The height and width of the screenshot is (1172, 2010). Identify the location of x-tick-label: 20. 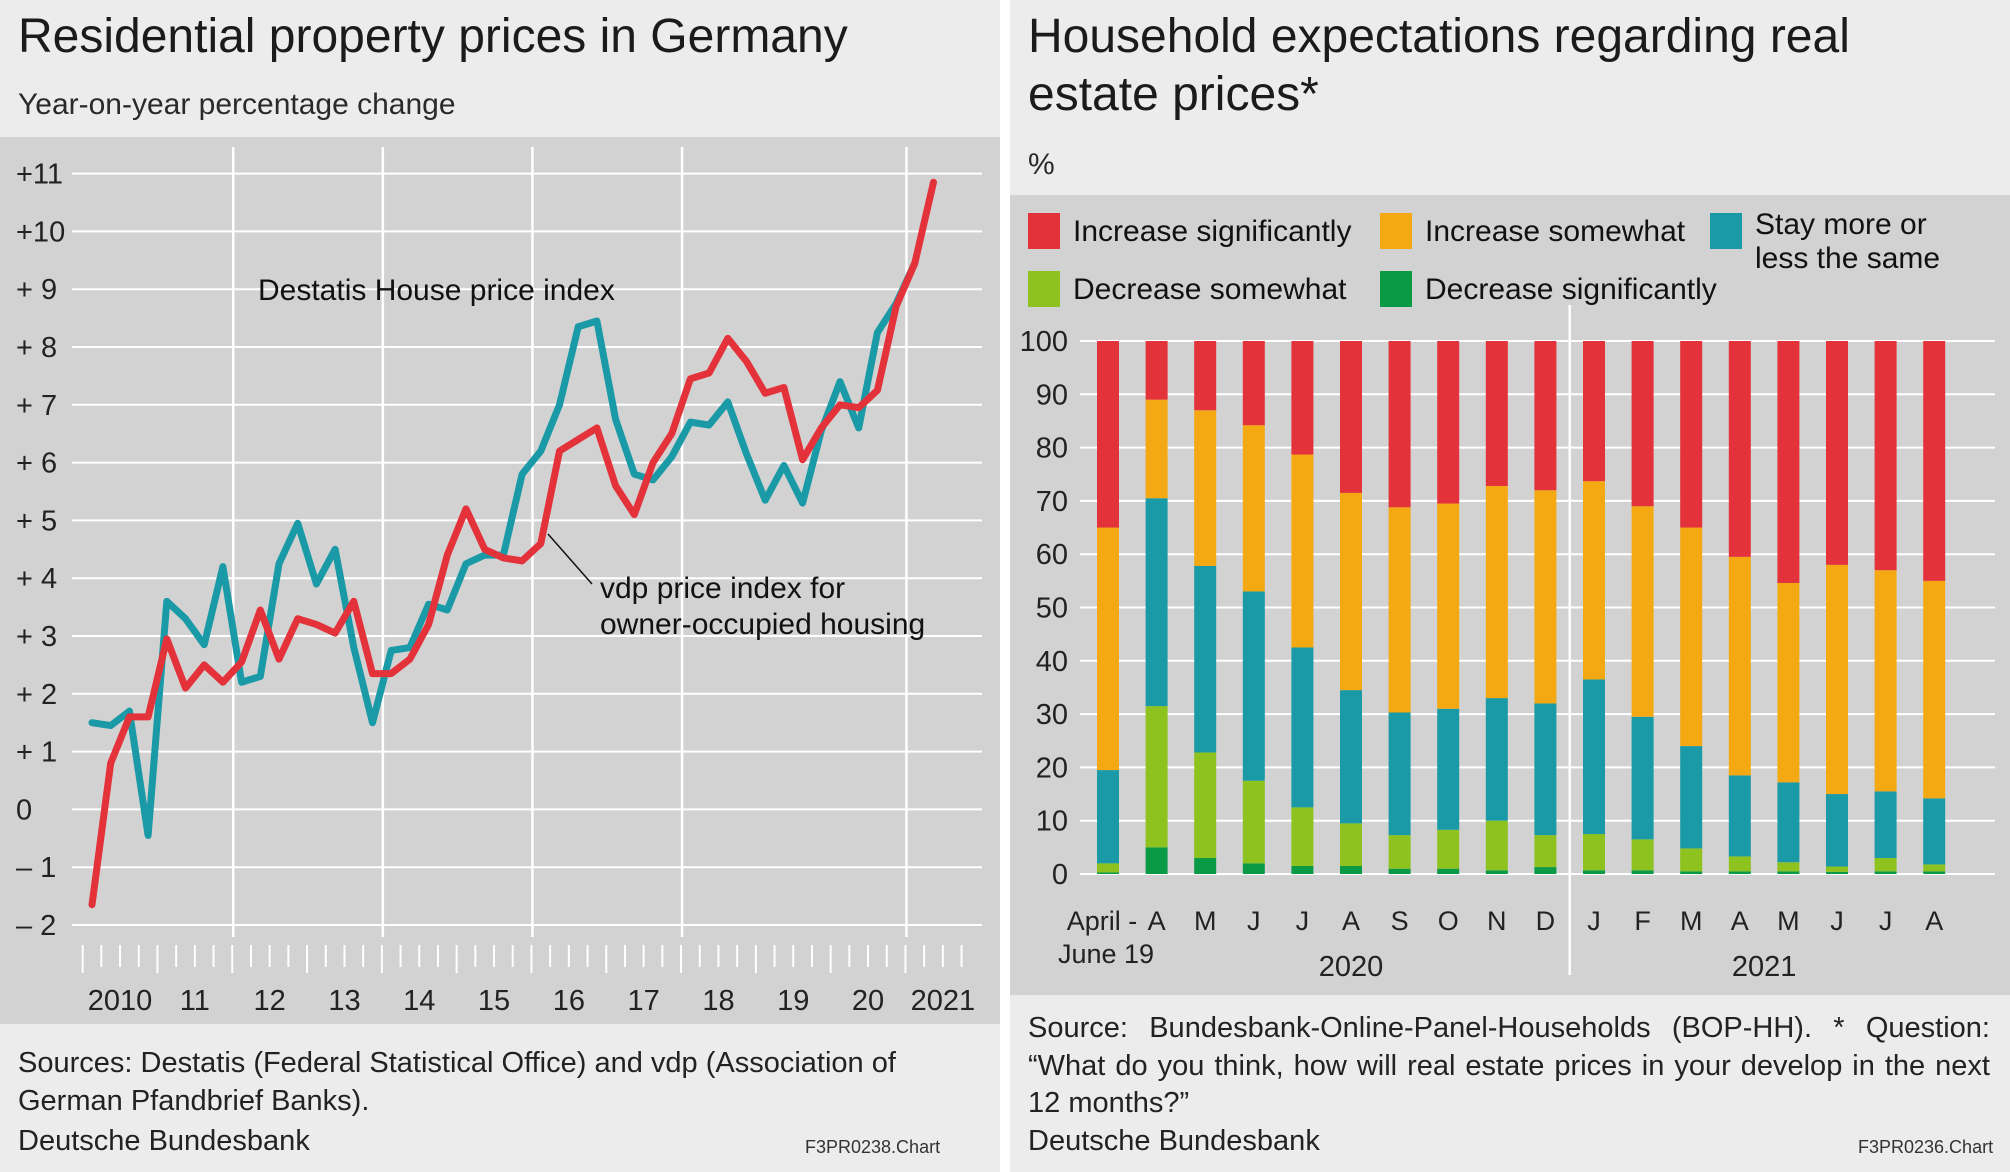
(868, 1001).